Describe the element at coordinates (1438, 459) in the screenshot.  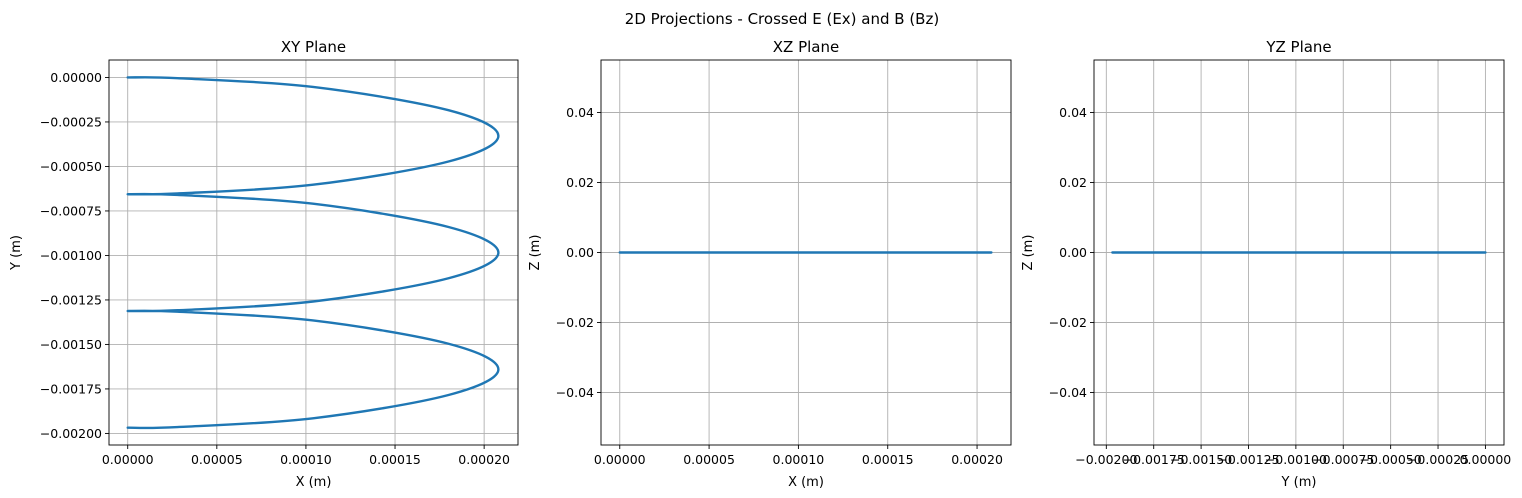
I see `yz-xtick-label: −0.00025` at that location.